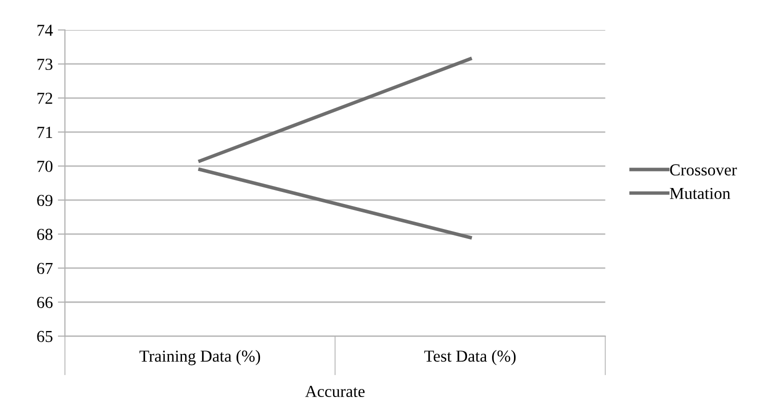 This screenshot has height=405, width=782. Describe the element at coordinates (703, 170) in the screenshot. I see `legend-label: Crossover` at that location.